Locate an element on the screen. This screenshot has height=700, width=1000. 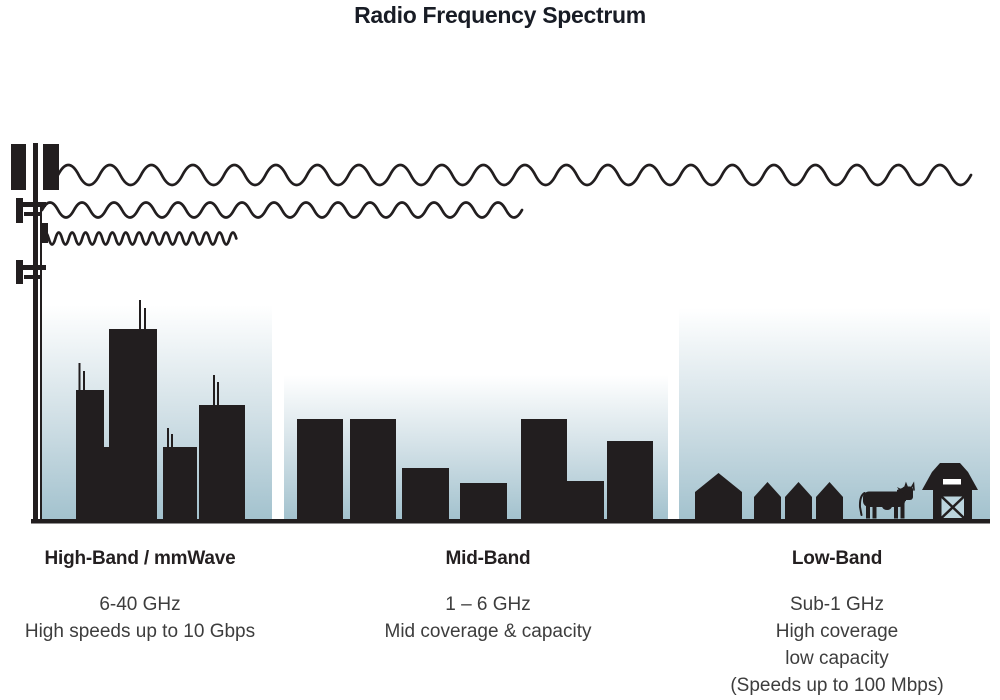
barn-icon is located at coordinates (950, 492).